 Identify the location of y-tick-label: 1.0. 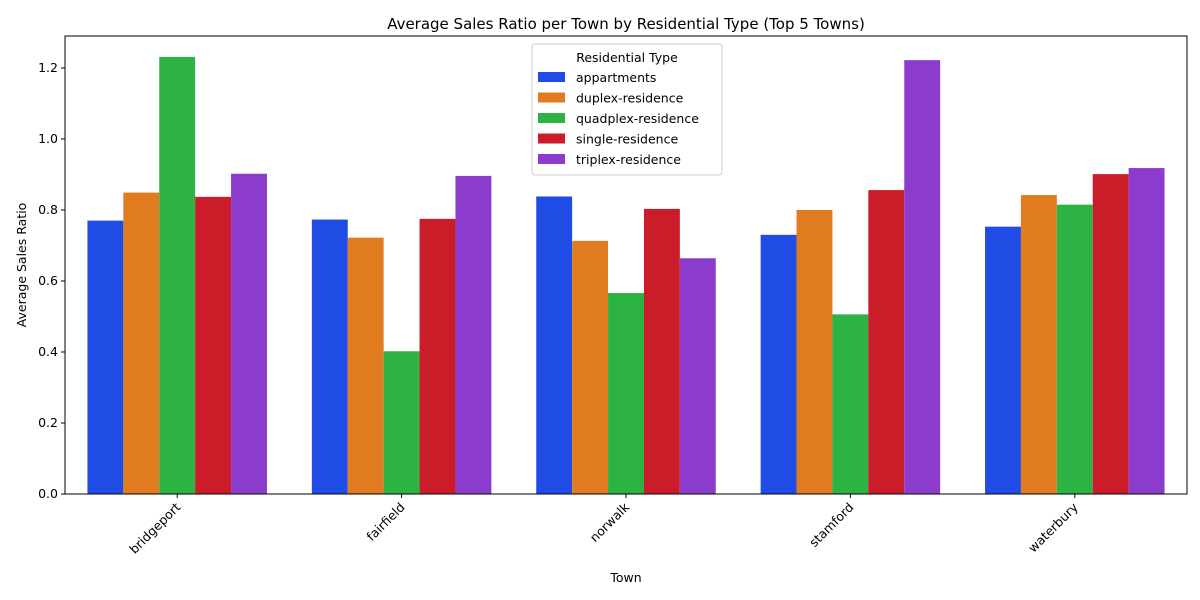
(48, 138).